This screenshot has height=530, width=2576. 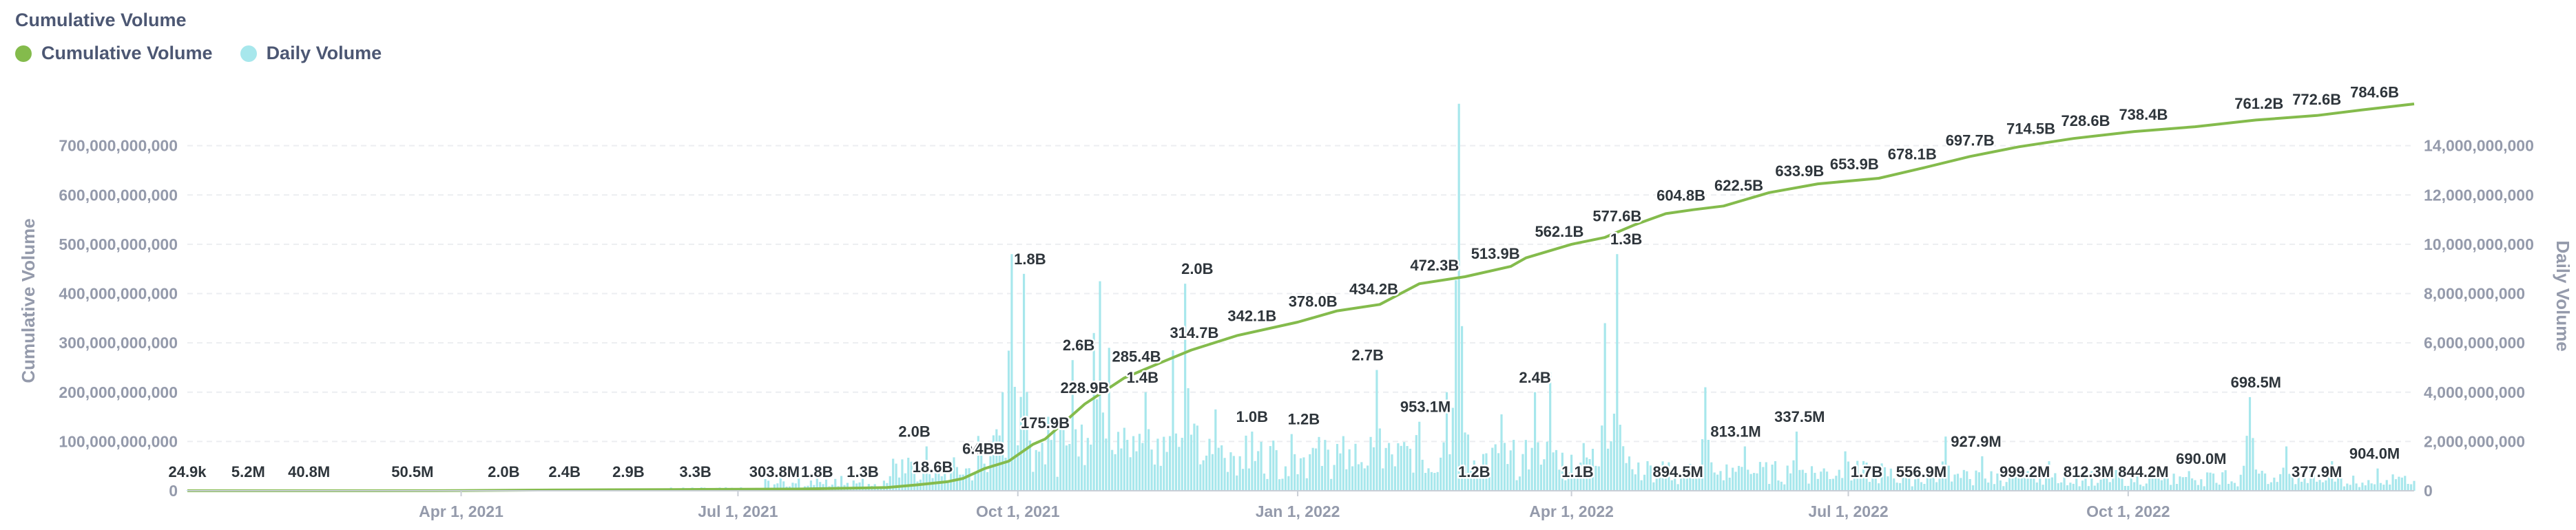 What do you see at coordinates (1304, 419) in the screenshot?
I see `data-label-daily: 1.2B` at bounding box center [1304, 419].